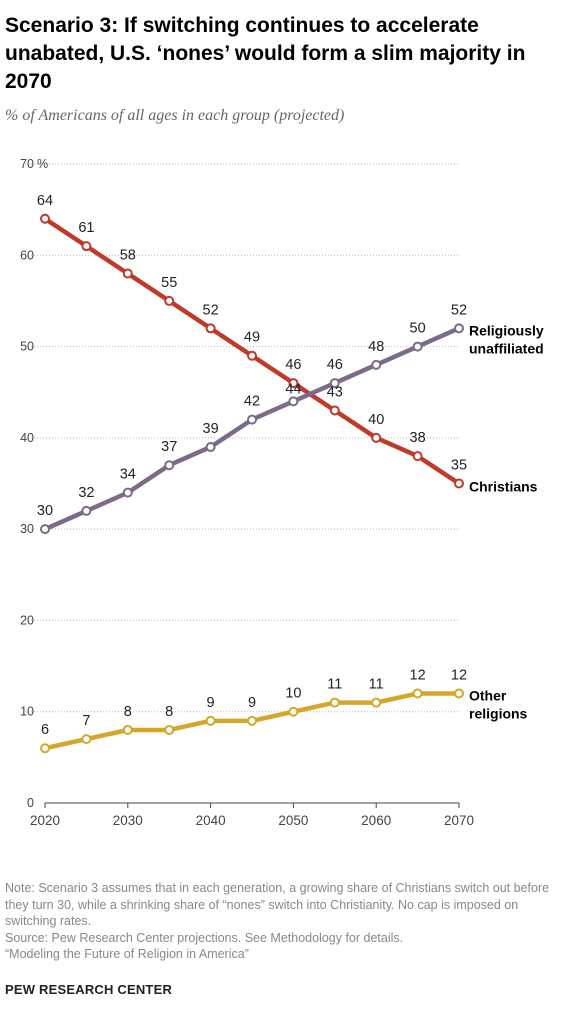 The image size is (574, 1023). Describe the element at coordinates (30, 803) in the screenshot. I see `y-tick-label: 0` at that location.